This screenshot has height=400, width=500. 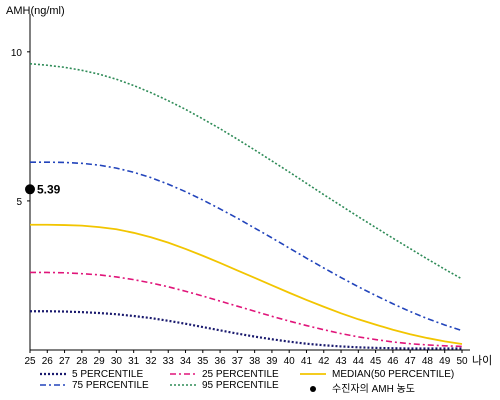 I want to click on x-tick-label: 46, so click(x=393, y=361).